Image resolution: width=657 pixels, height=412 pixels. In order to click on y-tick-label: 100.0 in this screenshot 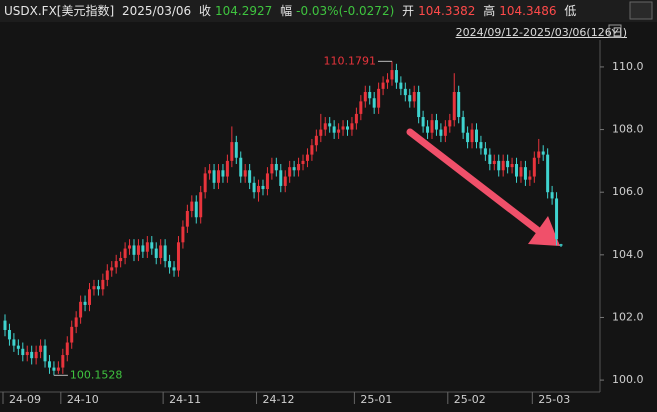, I will do `click(628, 379)`.